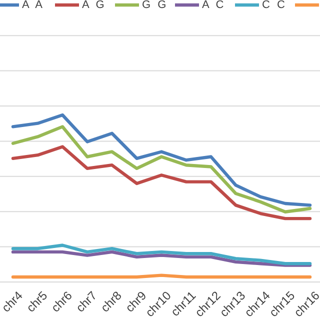 The width and height of the screenshot is (320, 320). What do you see at coordinates (13, 301) in the screenshot?
I see `x-tick-label: chr4` at bounding box center [13, 301].